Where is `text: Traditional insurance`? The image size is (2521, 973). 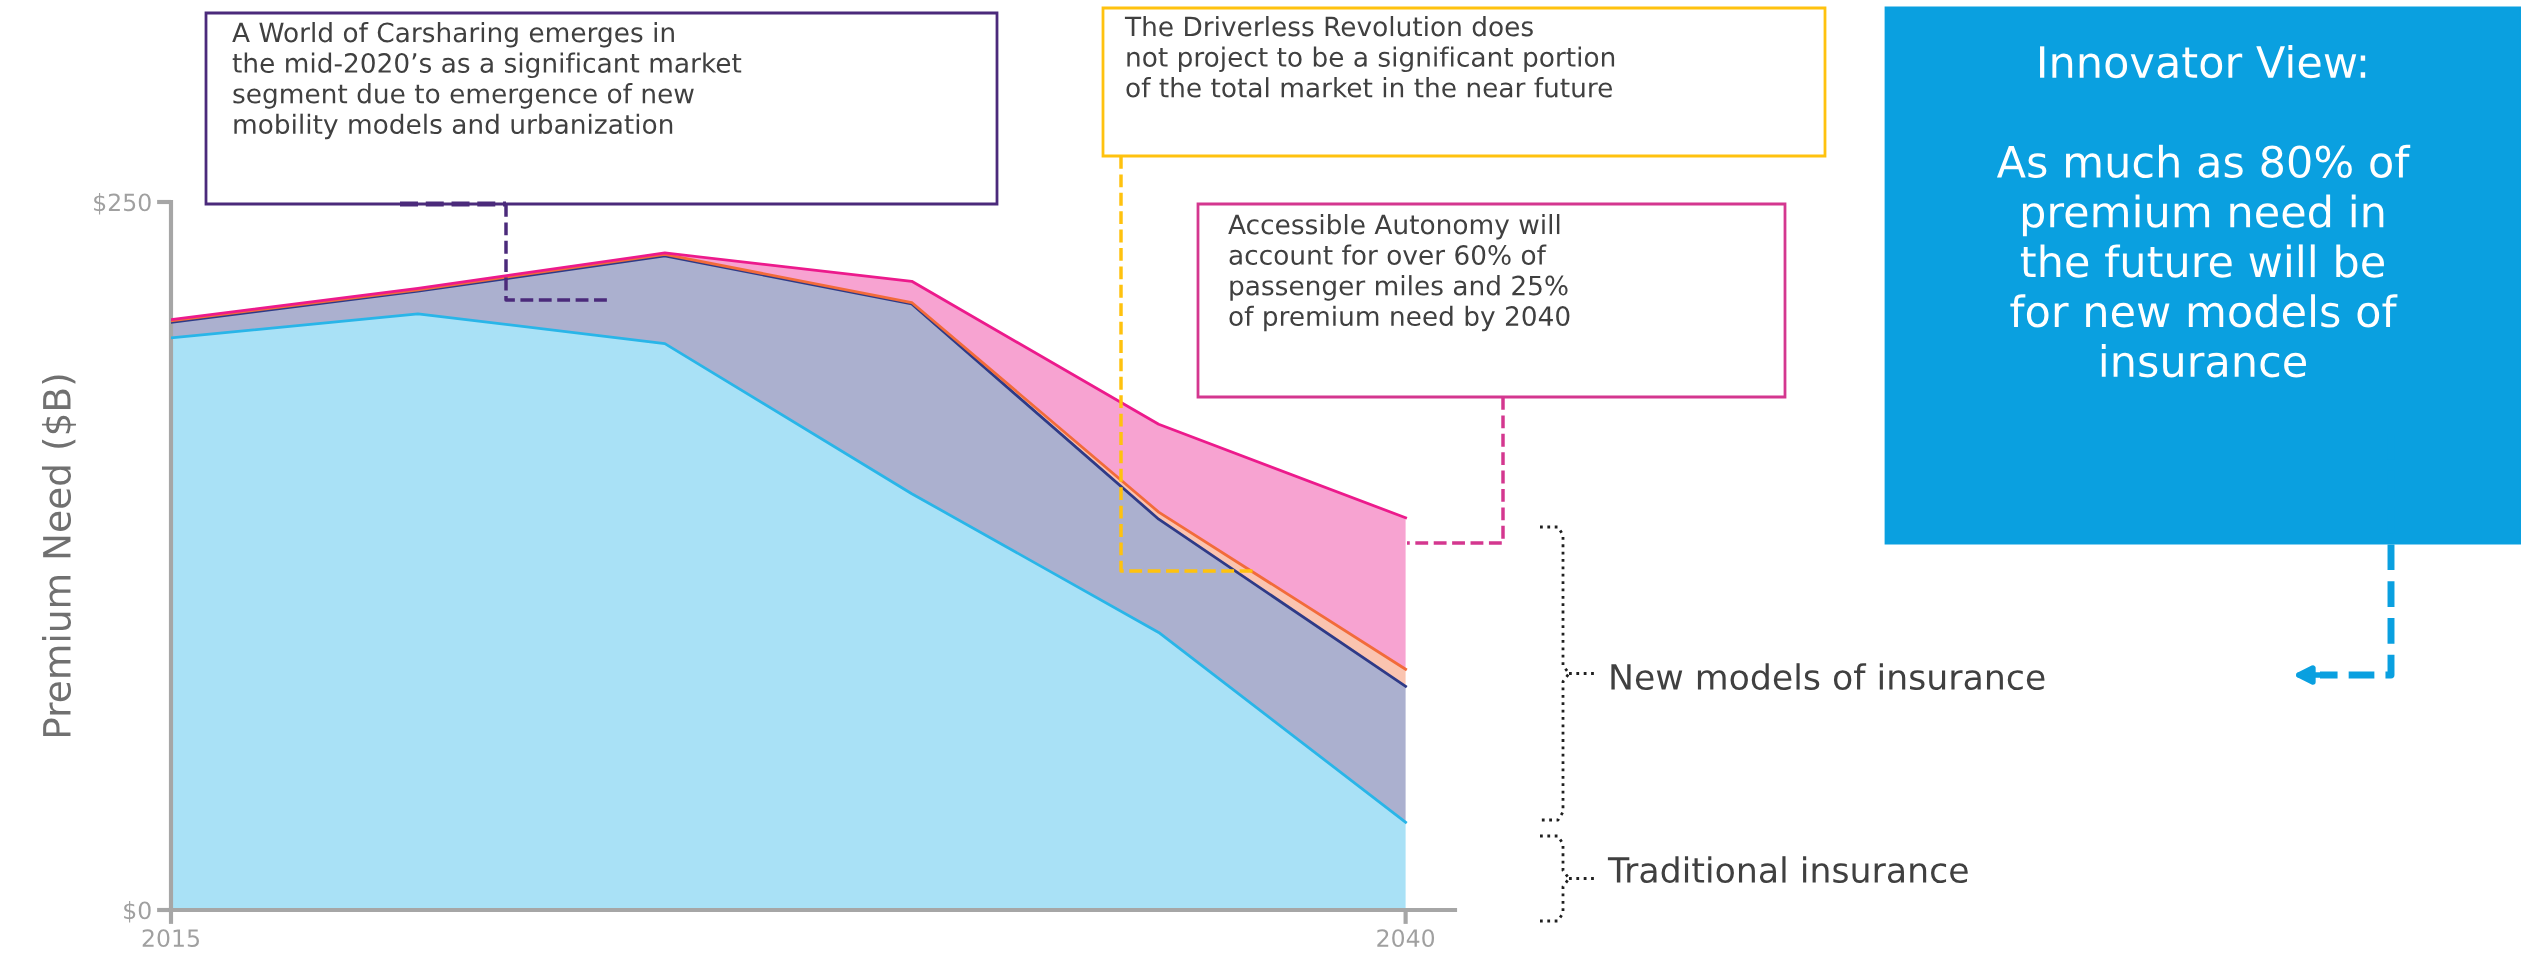 text: Traditional insurance is located at coordinates (1787, 870).